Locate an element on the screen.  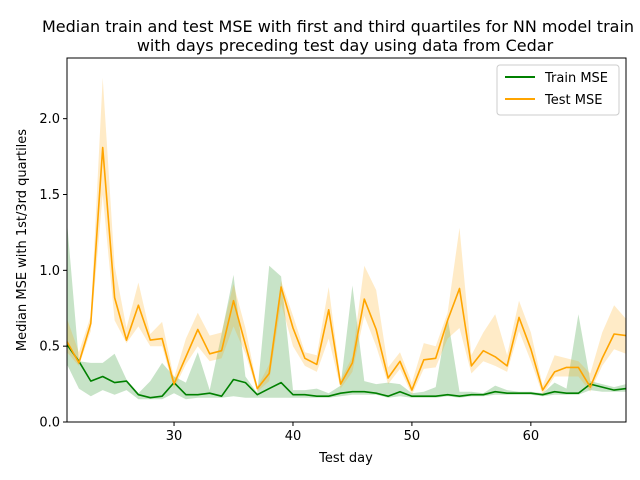
x-tick-label: 50 is located at coordinates (412, 436).